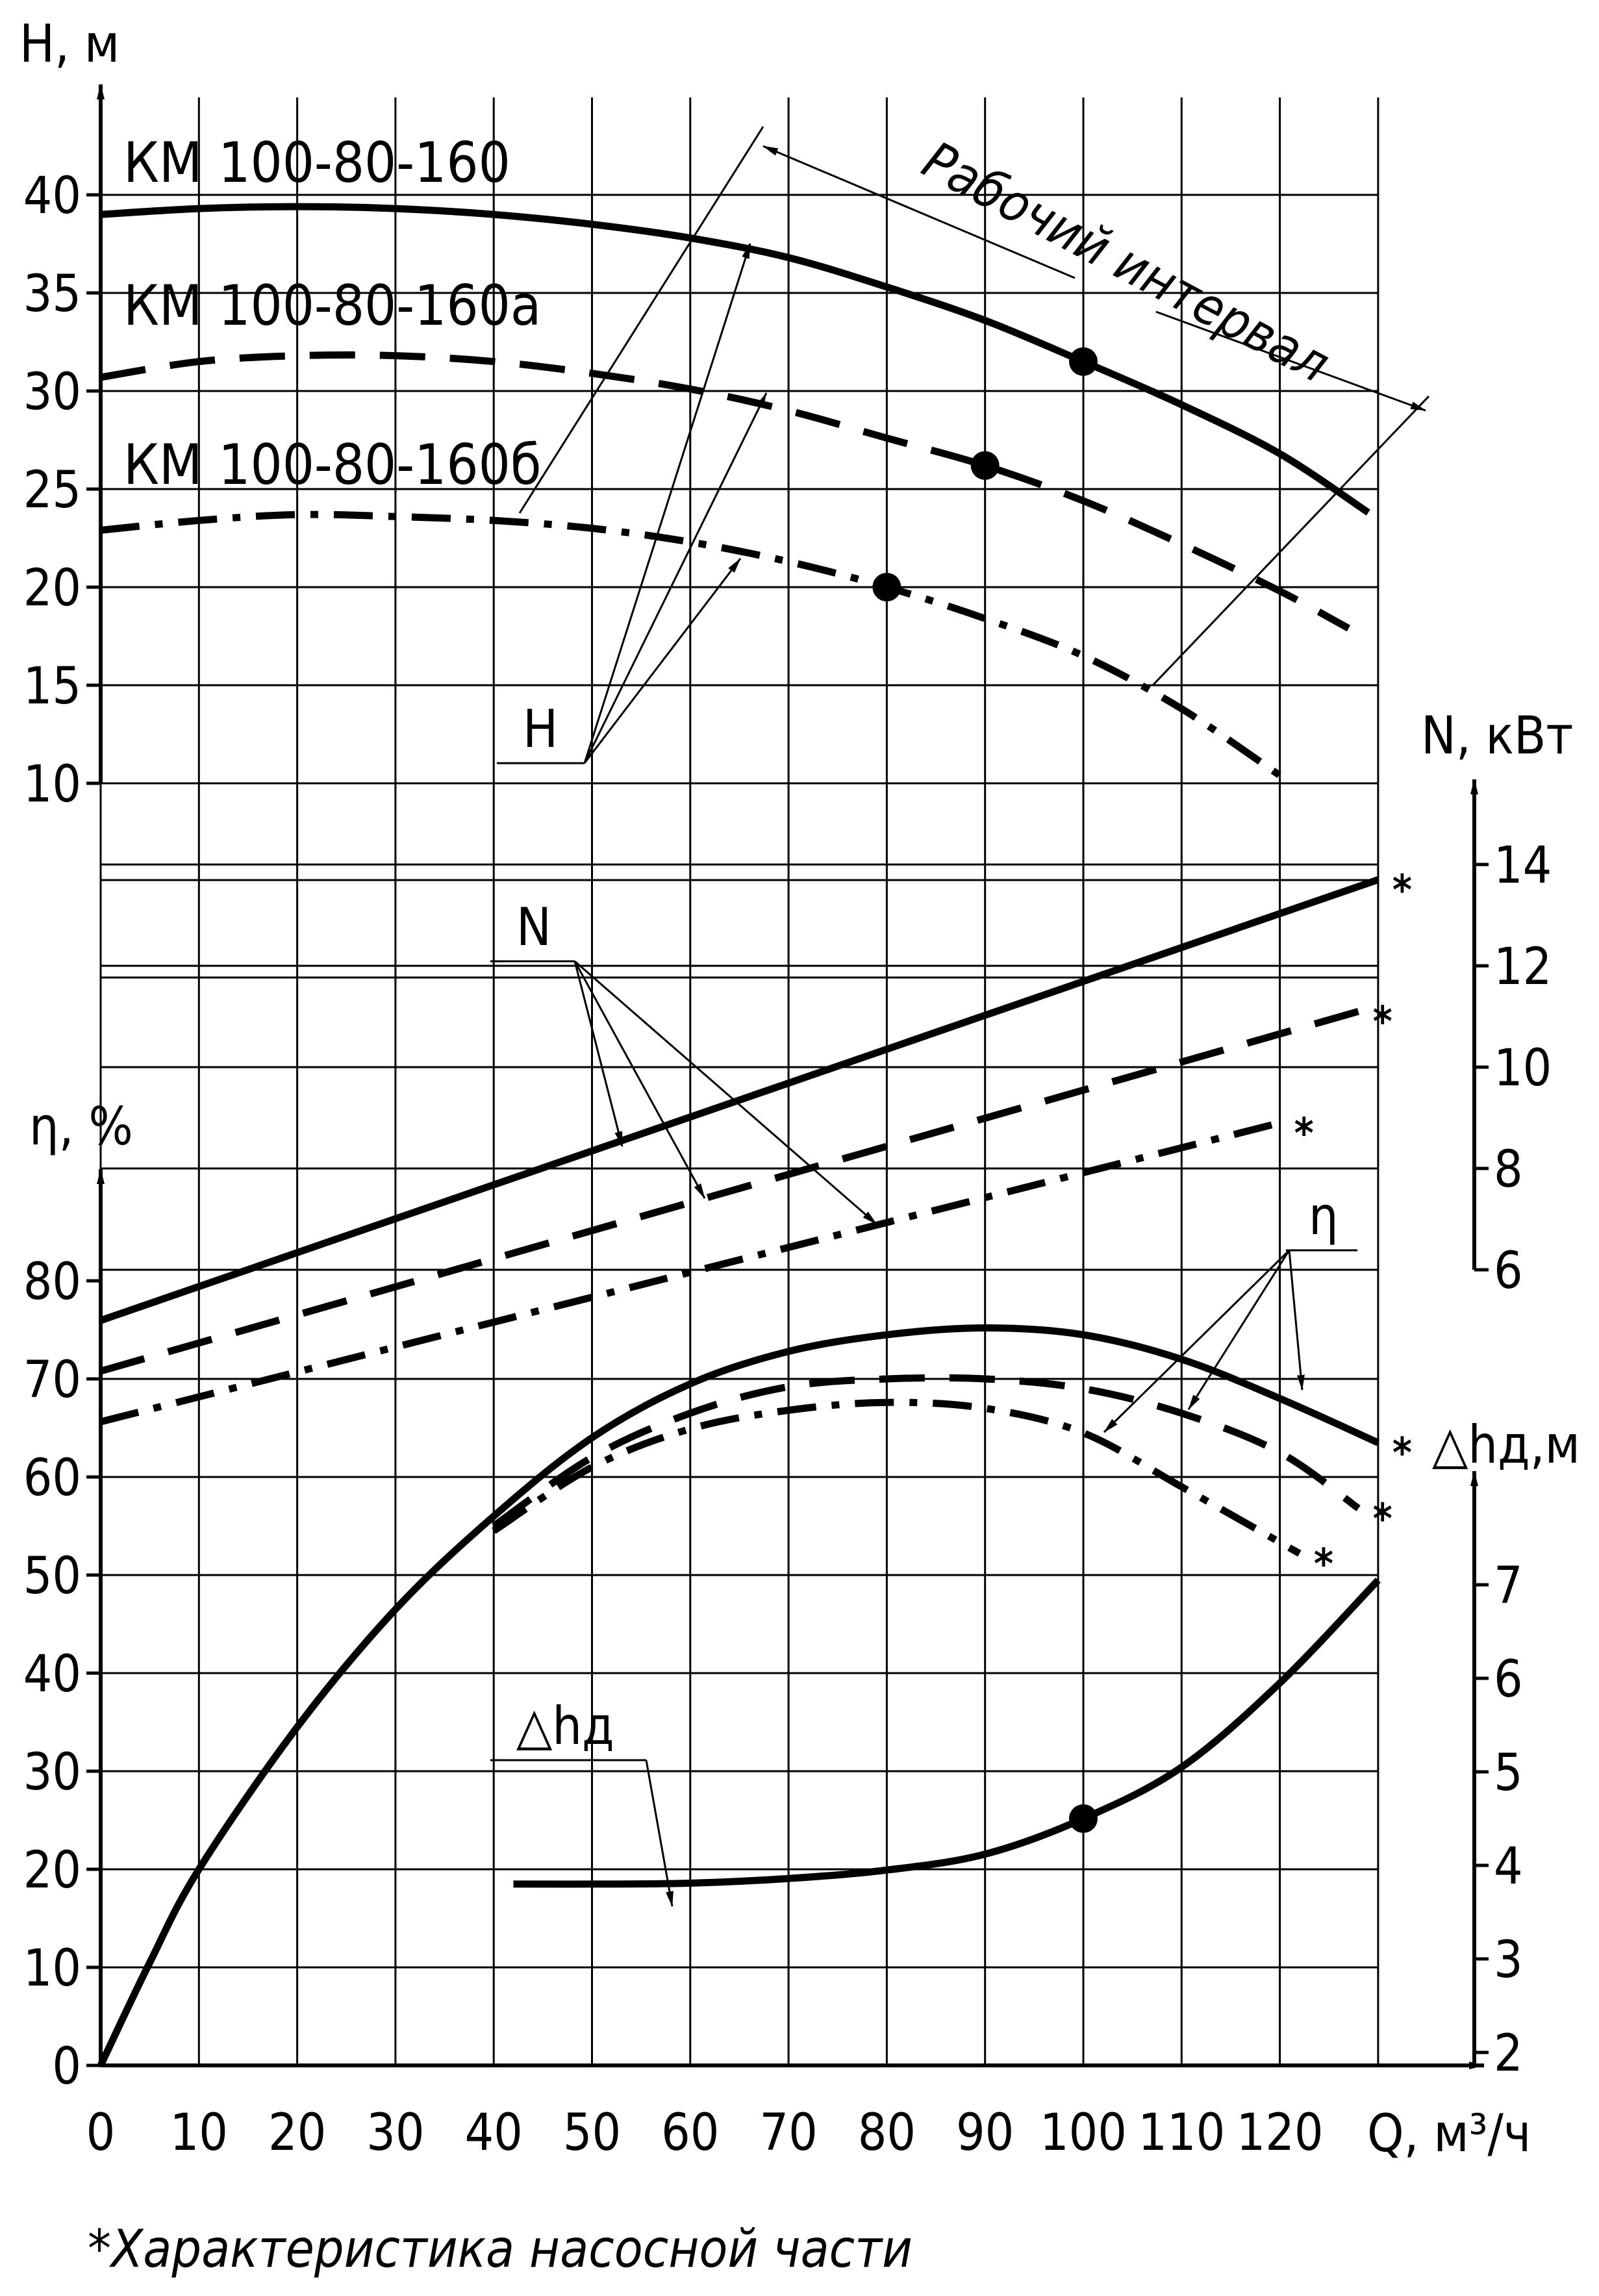 The image size is (1599, 2296). Describe the element at coordinates (1181, 2133) in the screenshot. I see `x-tick-label: 110` at that location.